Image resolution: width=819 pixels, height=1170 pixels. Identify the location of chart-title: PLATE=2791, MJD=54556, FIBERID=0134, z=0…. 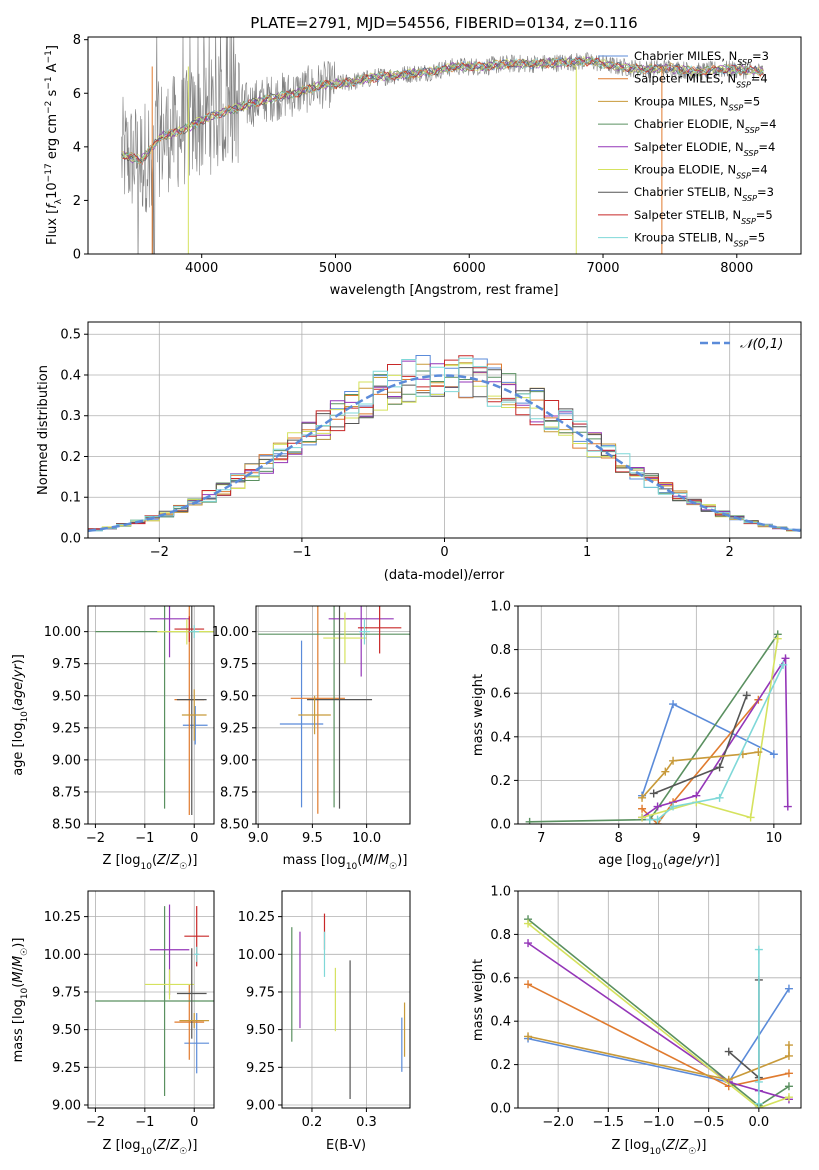
(443, 23).